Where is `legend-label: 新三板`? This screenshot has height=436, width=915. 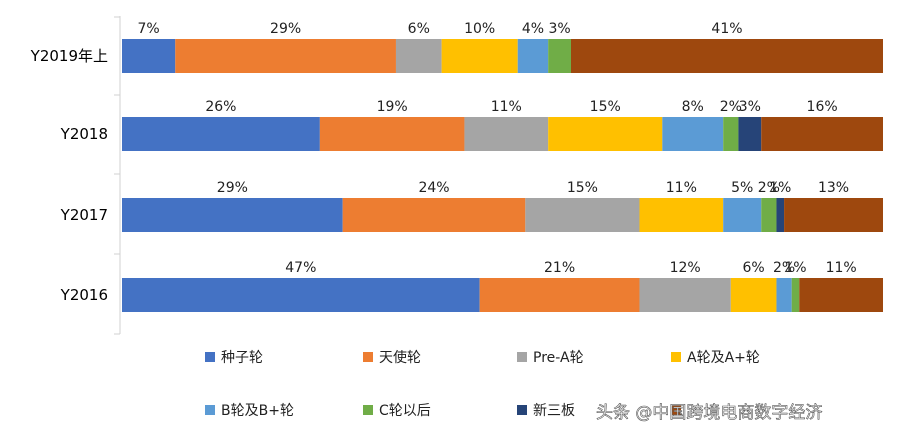
legend-label: 新三板 is located at coordinates (554, 411).